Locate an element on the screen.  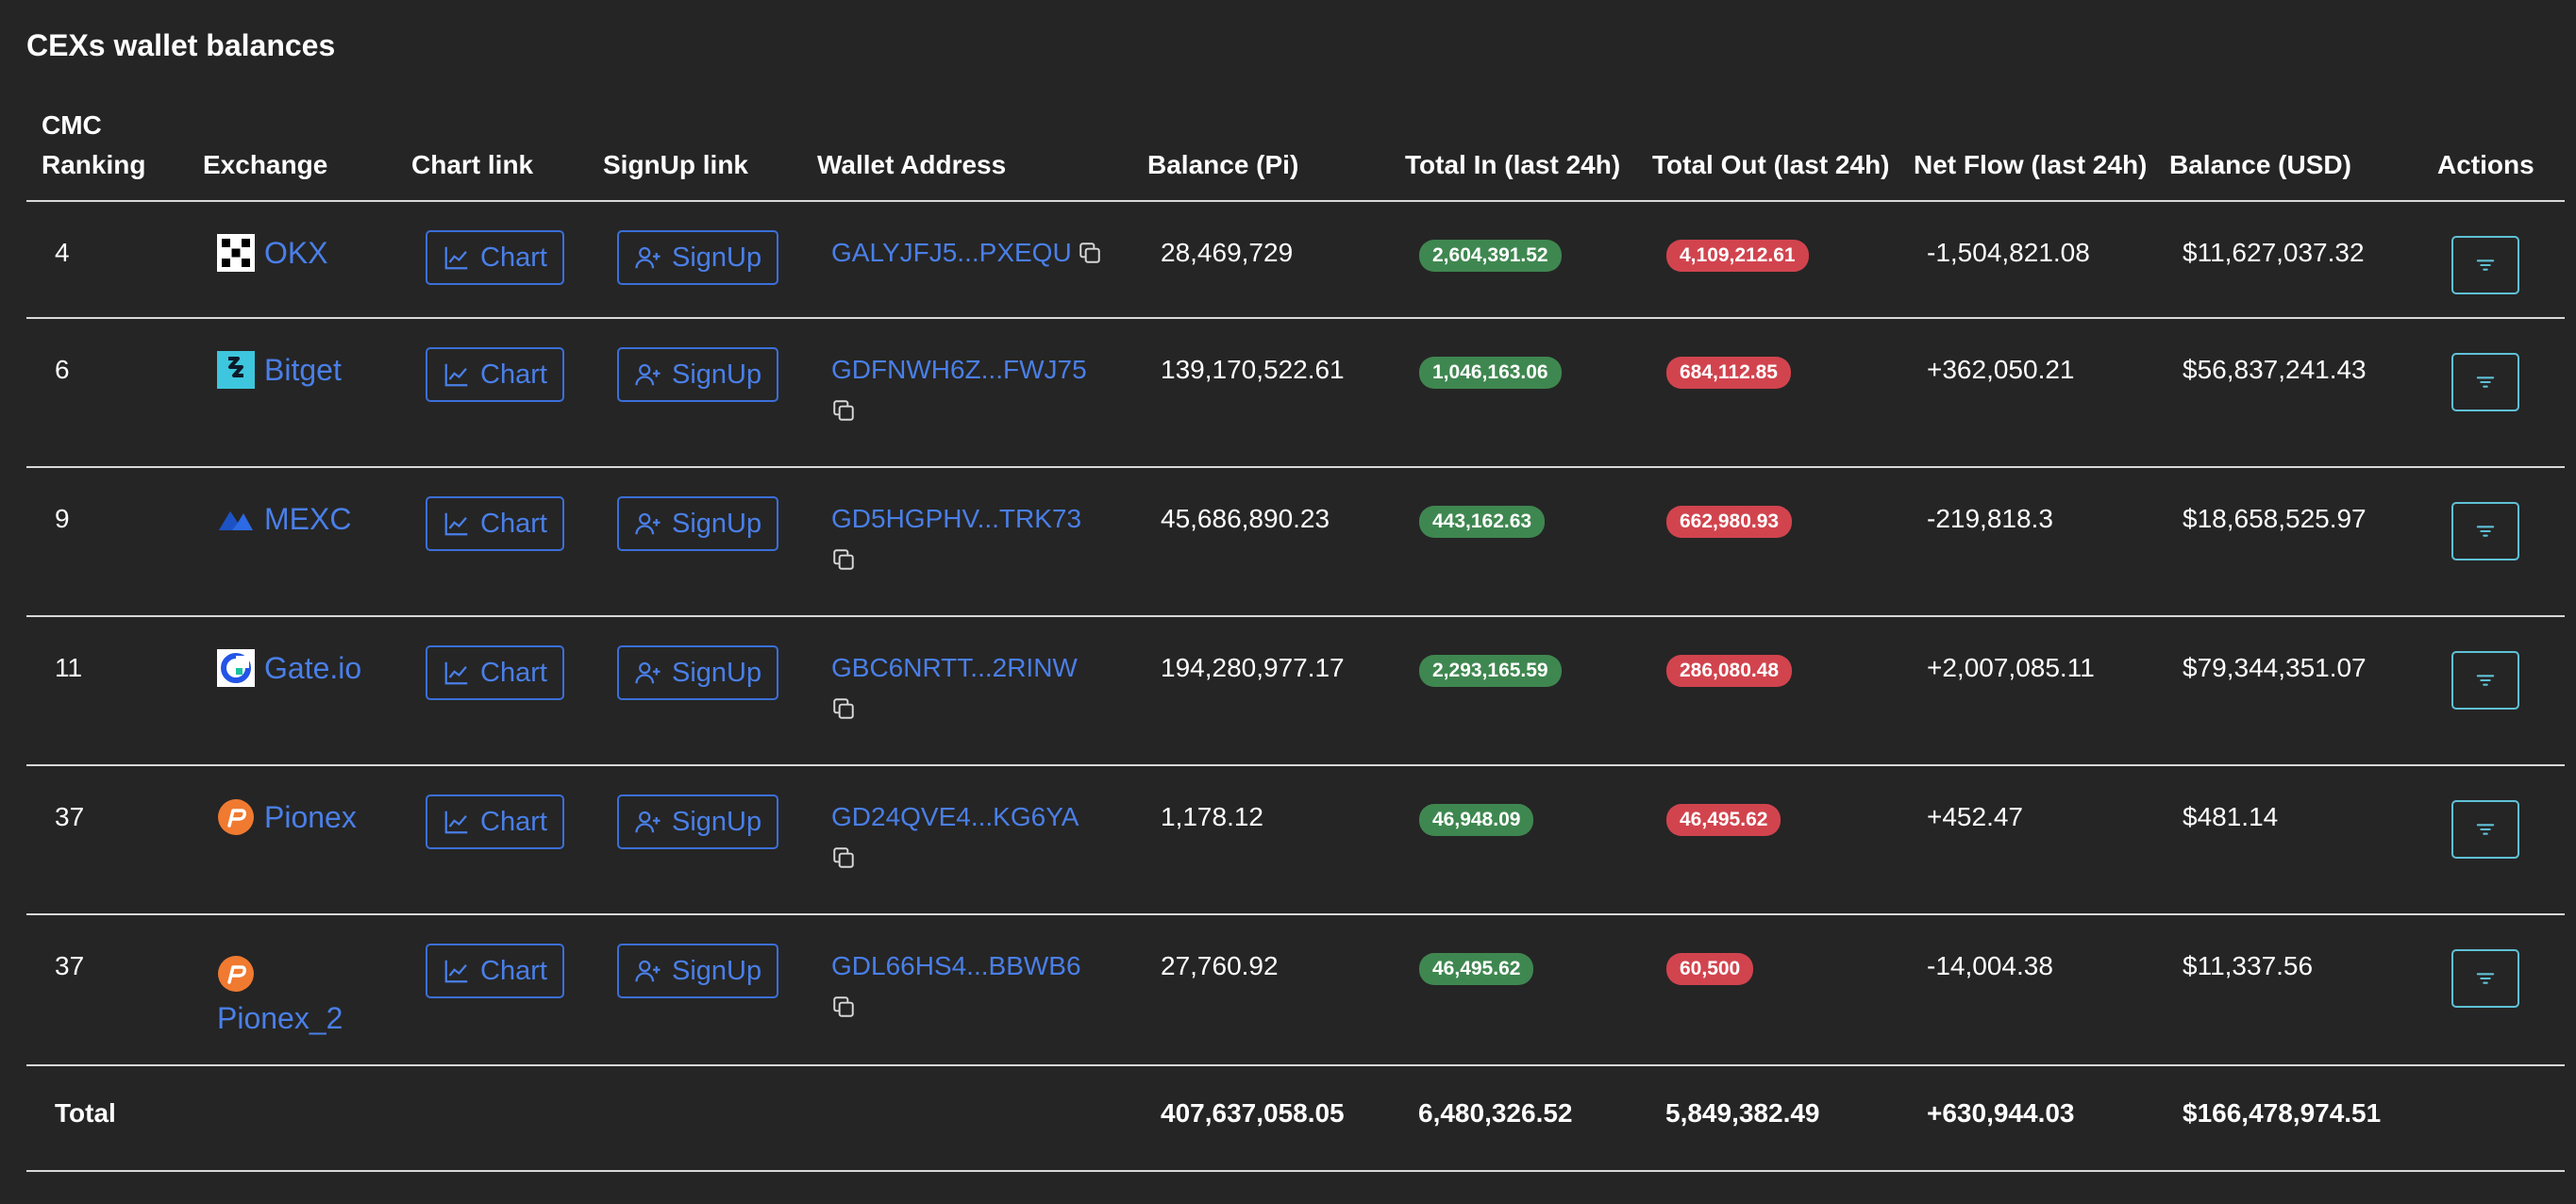
col-header-total-in: Total In (last 24h) is located at coordinates (1528, 154).